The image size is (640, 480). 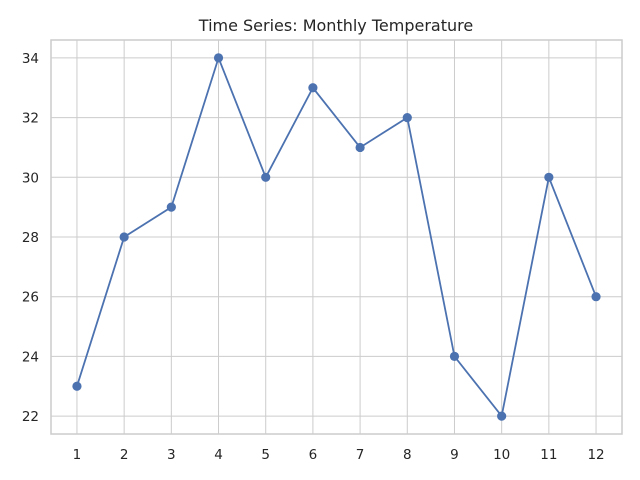 What do you see at coordinates (595, 455) in the screenshot?
I see `x-tick-label: 12` at bounding box center [595, 455].